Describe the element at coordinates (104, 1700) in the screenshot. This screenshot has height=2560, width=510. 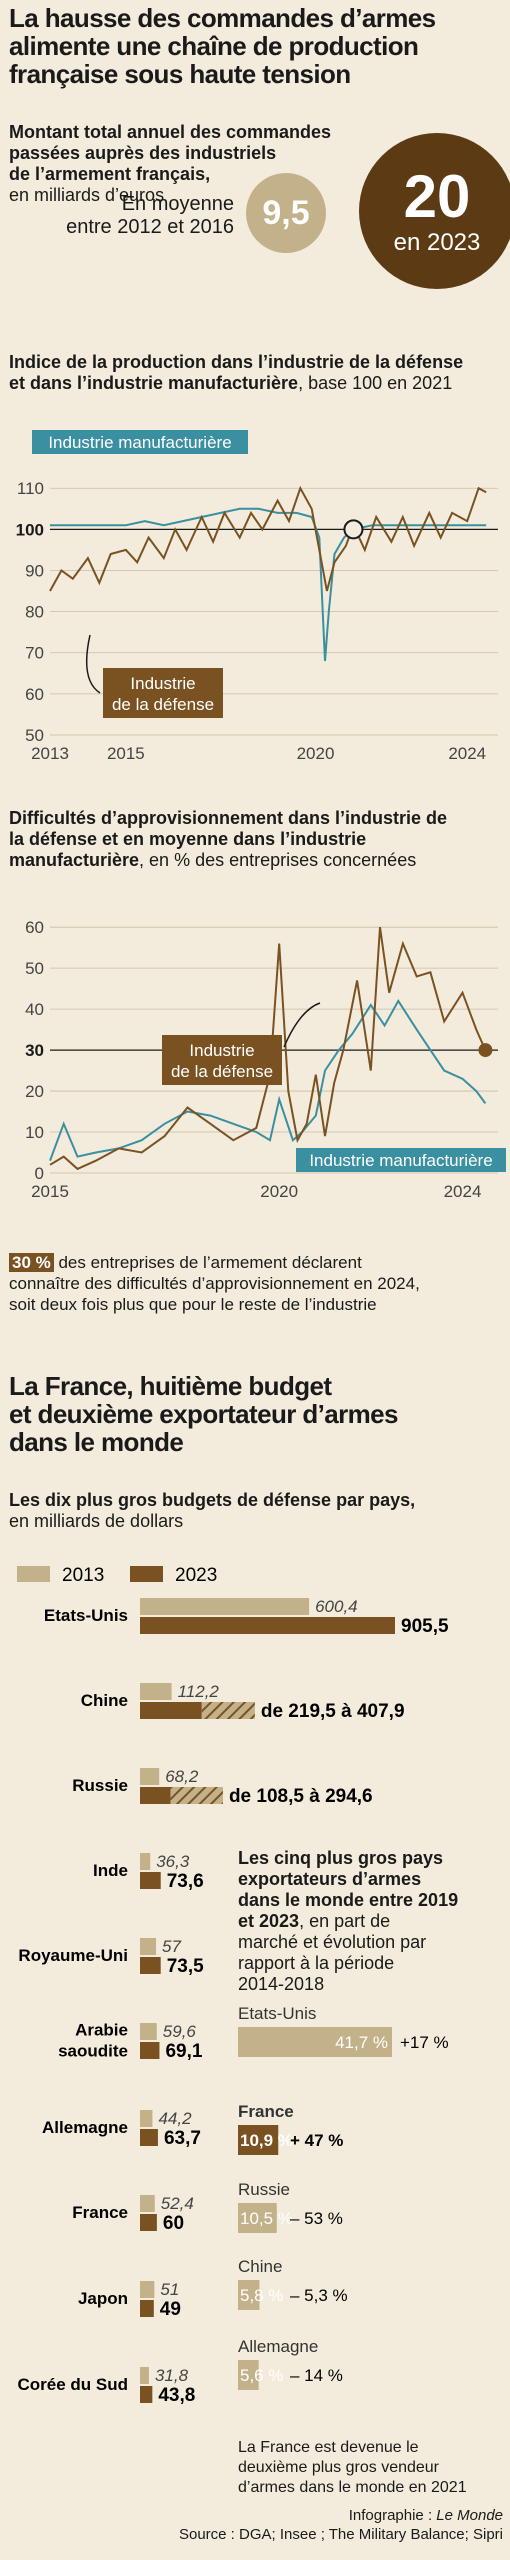
I see `country-label: Chine` at that location.